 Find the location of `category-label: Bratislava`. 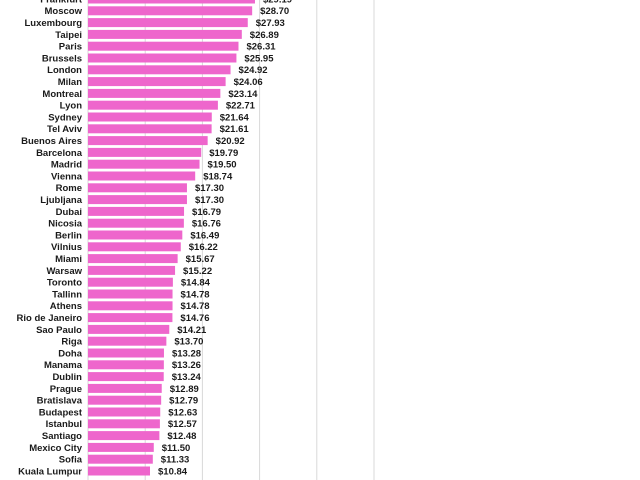

category-label: Bratislava is located at coordinates (60, 401).